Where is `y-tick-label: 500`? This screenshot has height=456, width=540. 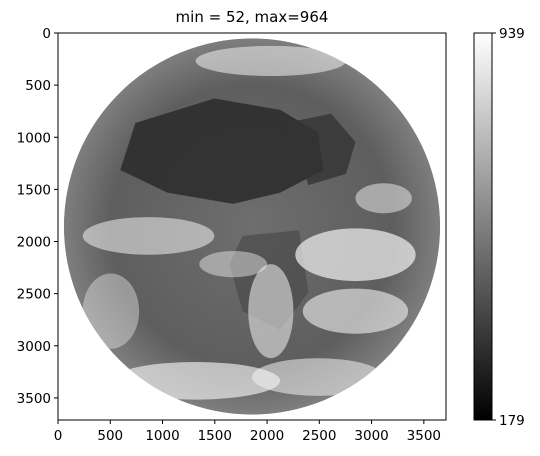
y-tick-label: 500 is located at coordinates (38, 86).